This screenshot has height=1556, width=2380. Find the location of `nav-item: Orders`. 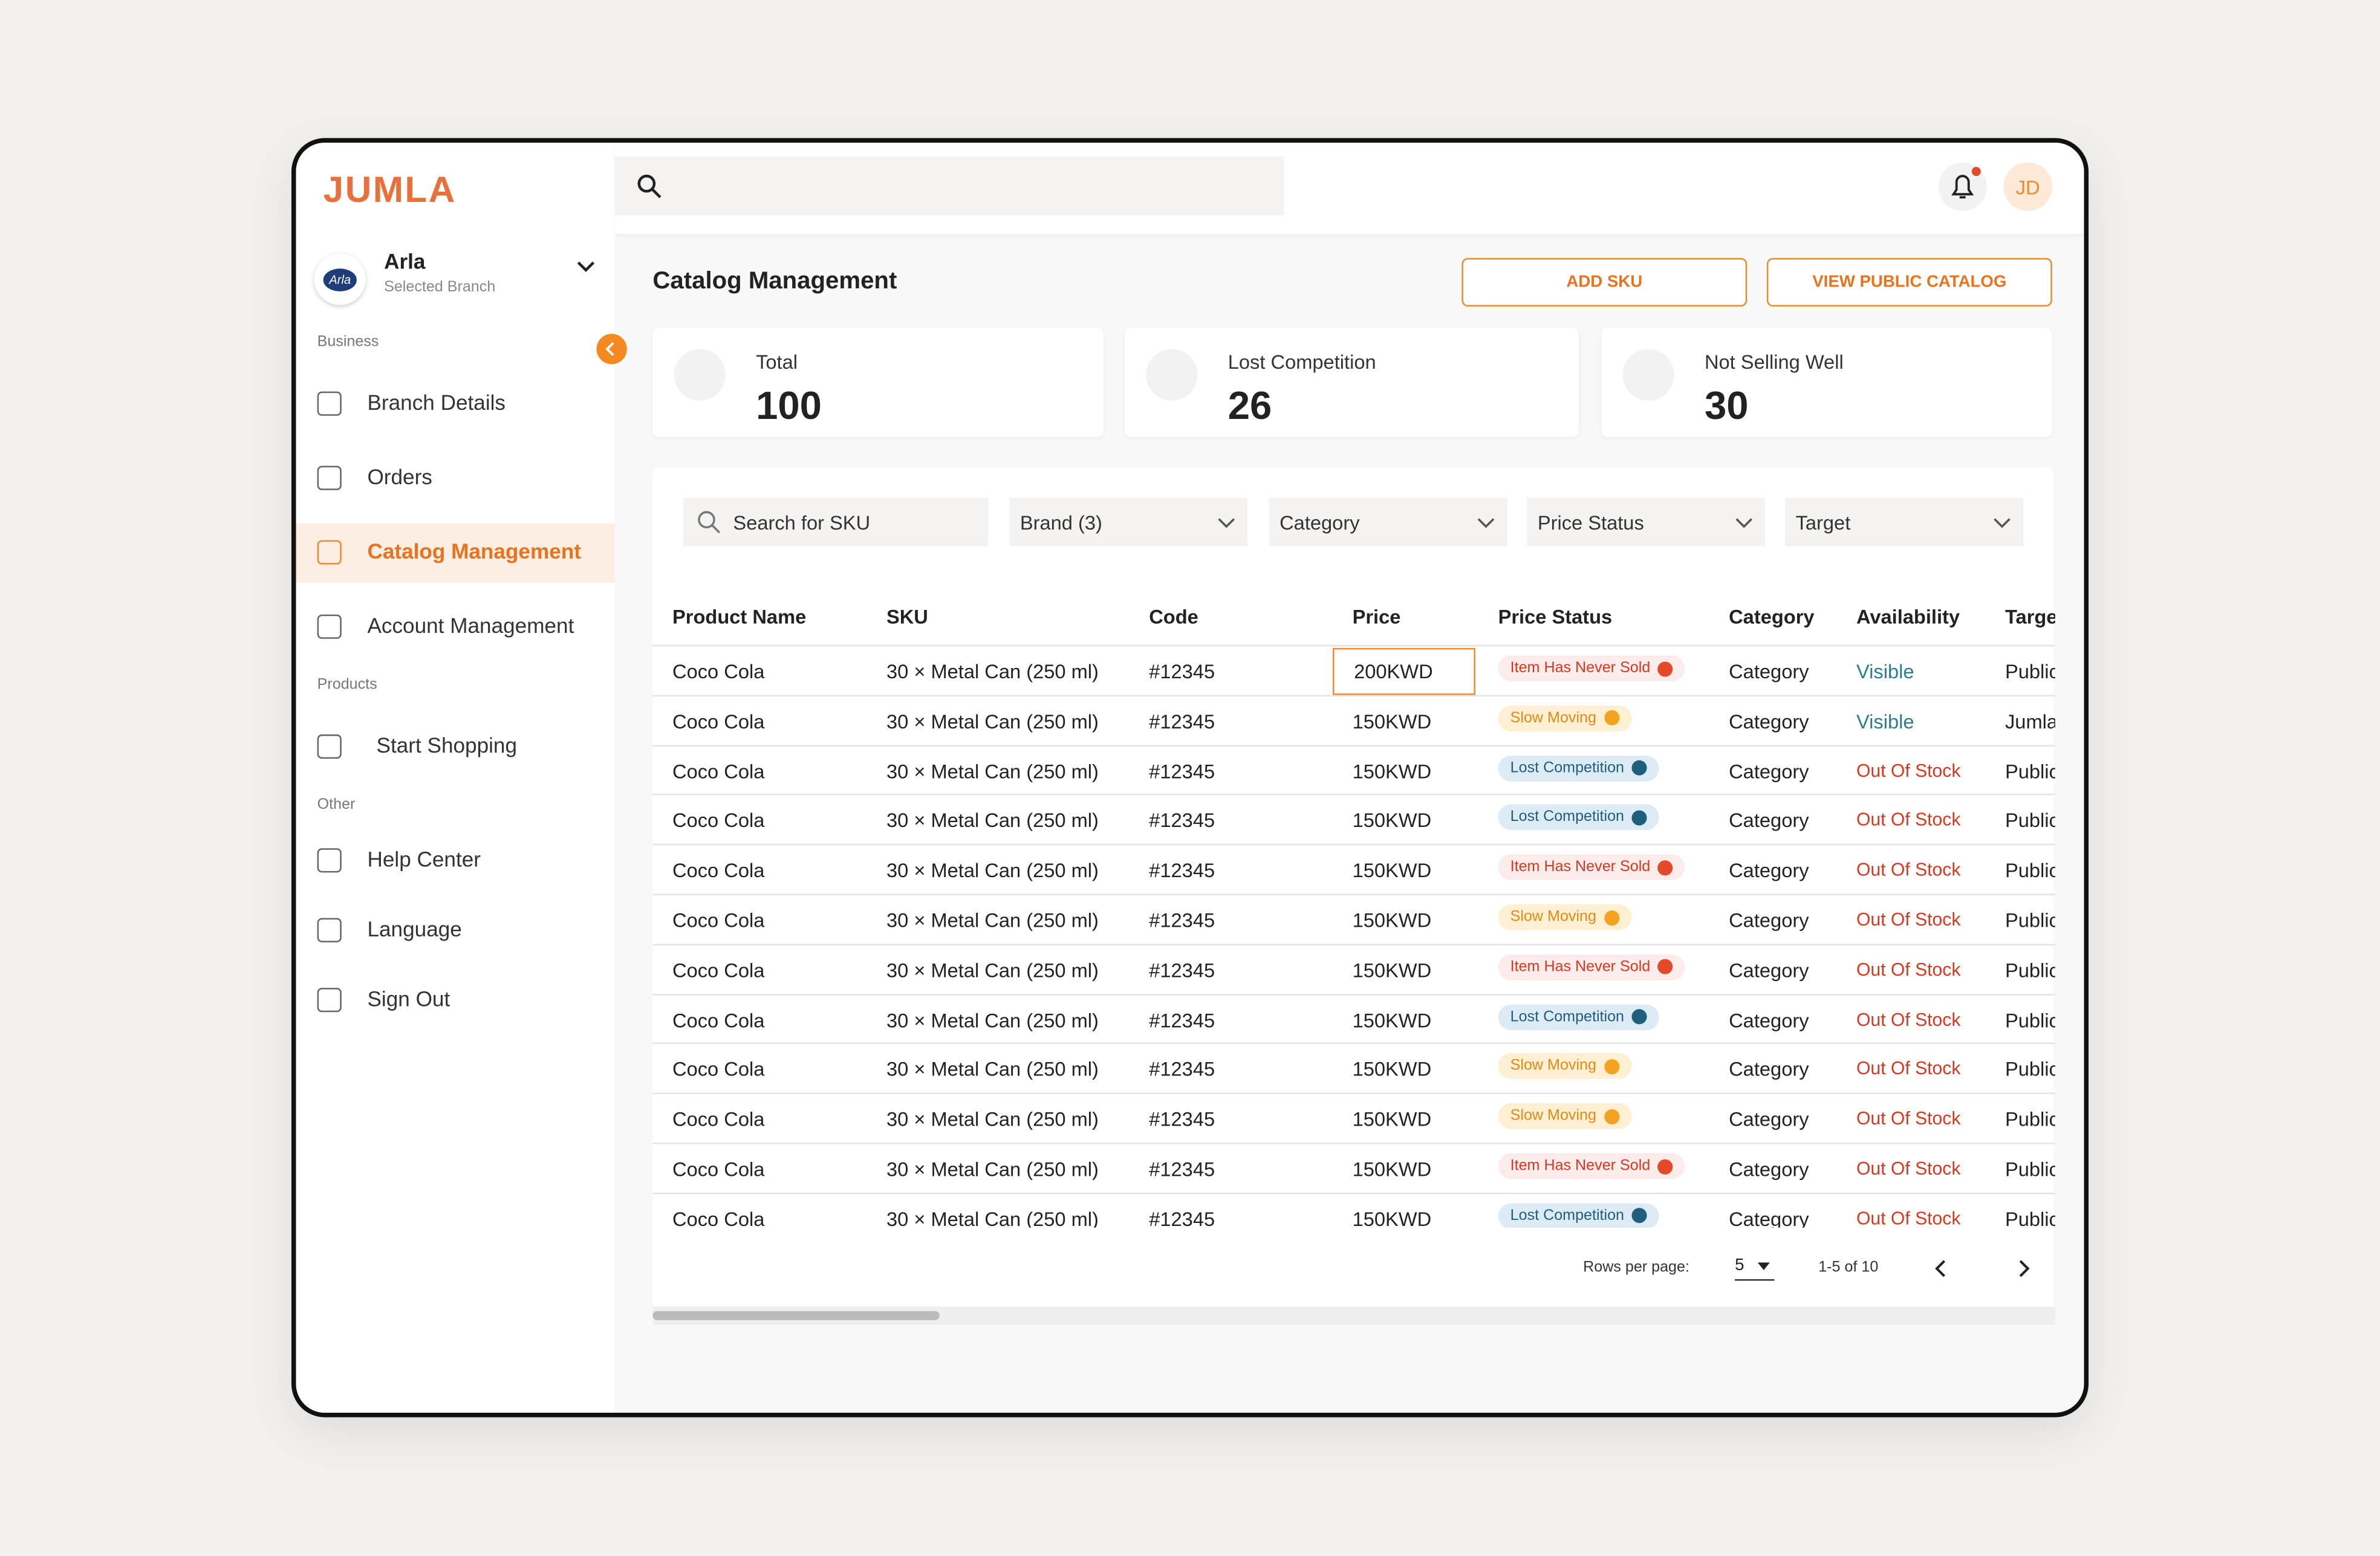

nav-item: Orders is located at coordinates (399, 476).